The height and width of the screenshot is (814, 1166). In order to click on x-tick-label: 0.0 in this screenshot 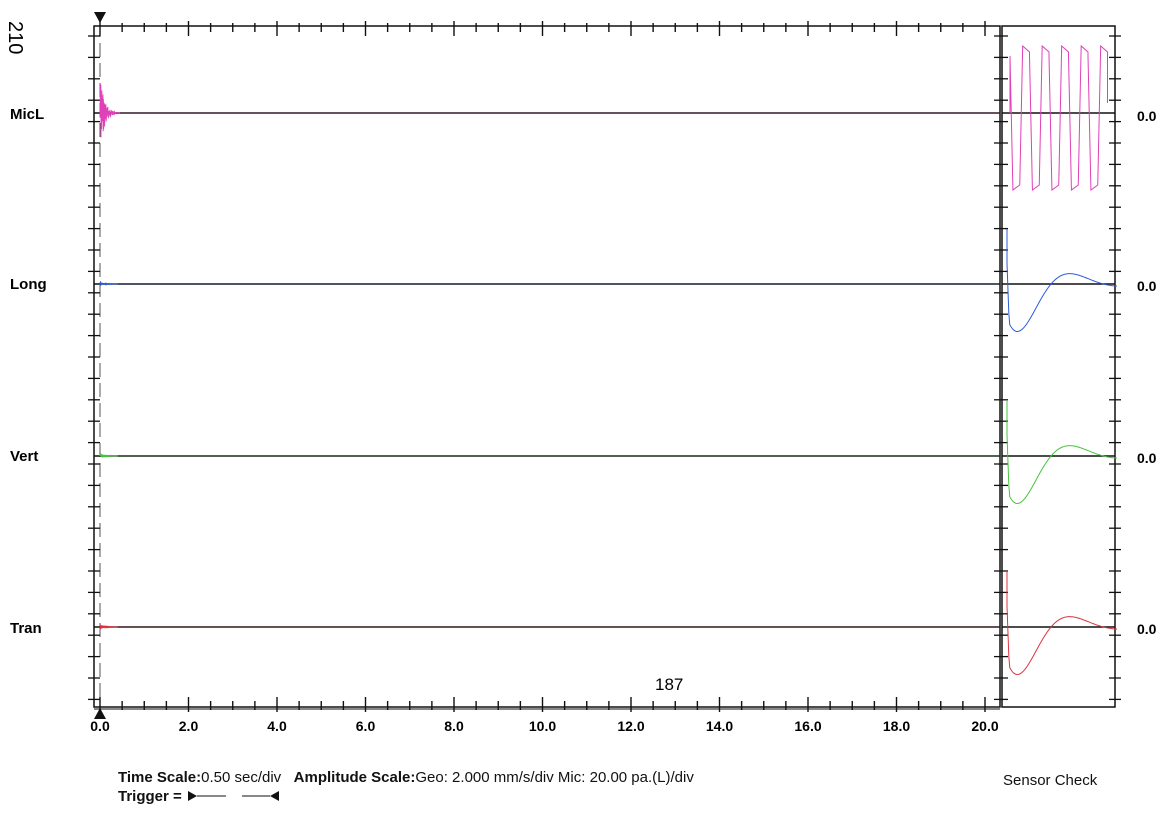, I will do `click(100, 726)`.